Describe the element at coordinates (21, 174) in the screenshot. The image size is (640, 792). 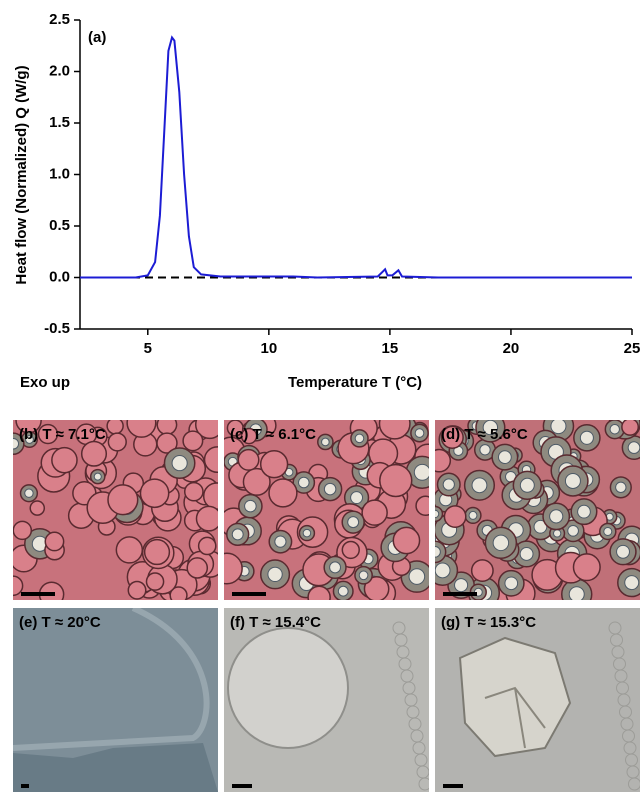
I see `y-axis-label: Heat flow (Normalized) Q (W/g)` at that location.